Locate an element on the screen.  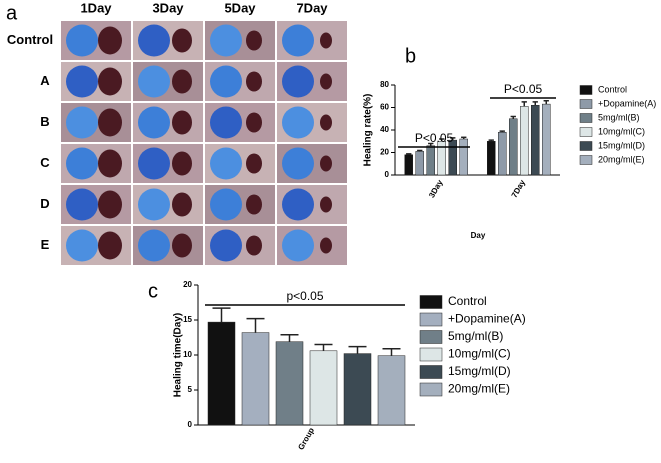
panel-label: c is located at coordinates (153, 291).